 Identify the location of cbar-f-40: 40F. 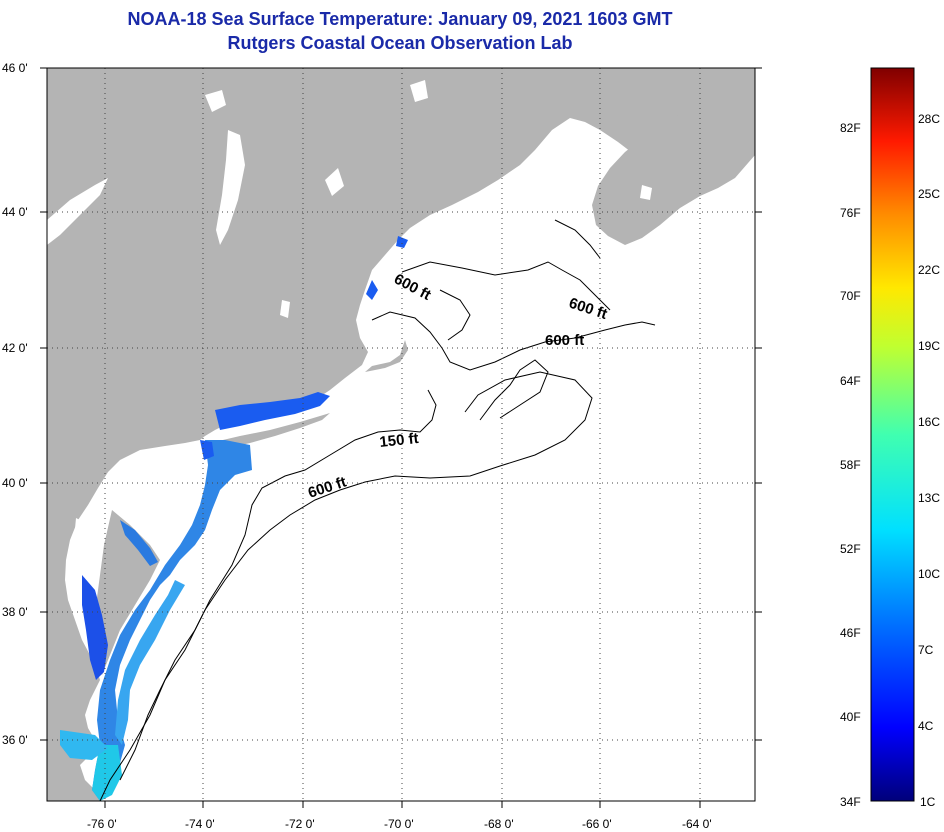
(850, 717).